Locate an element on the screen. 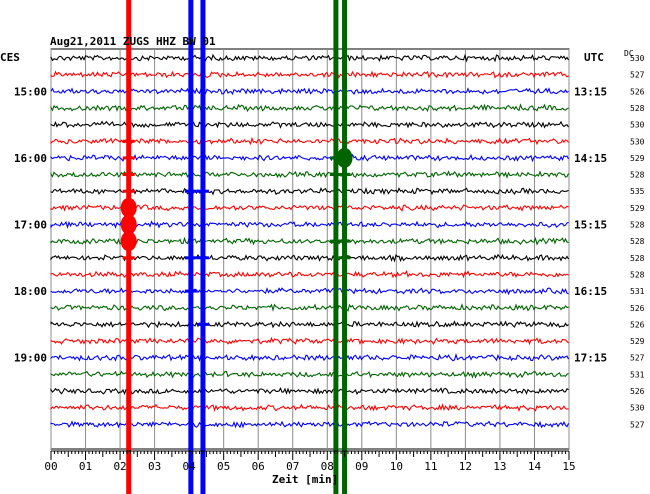  x-tick-label: 08 is located at coordinates (327, 466).